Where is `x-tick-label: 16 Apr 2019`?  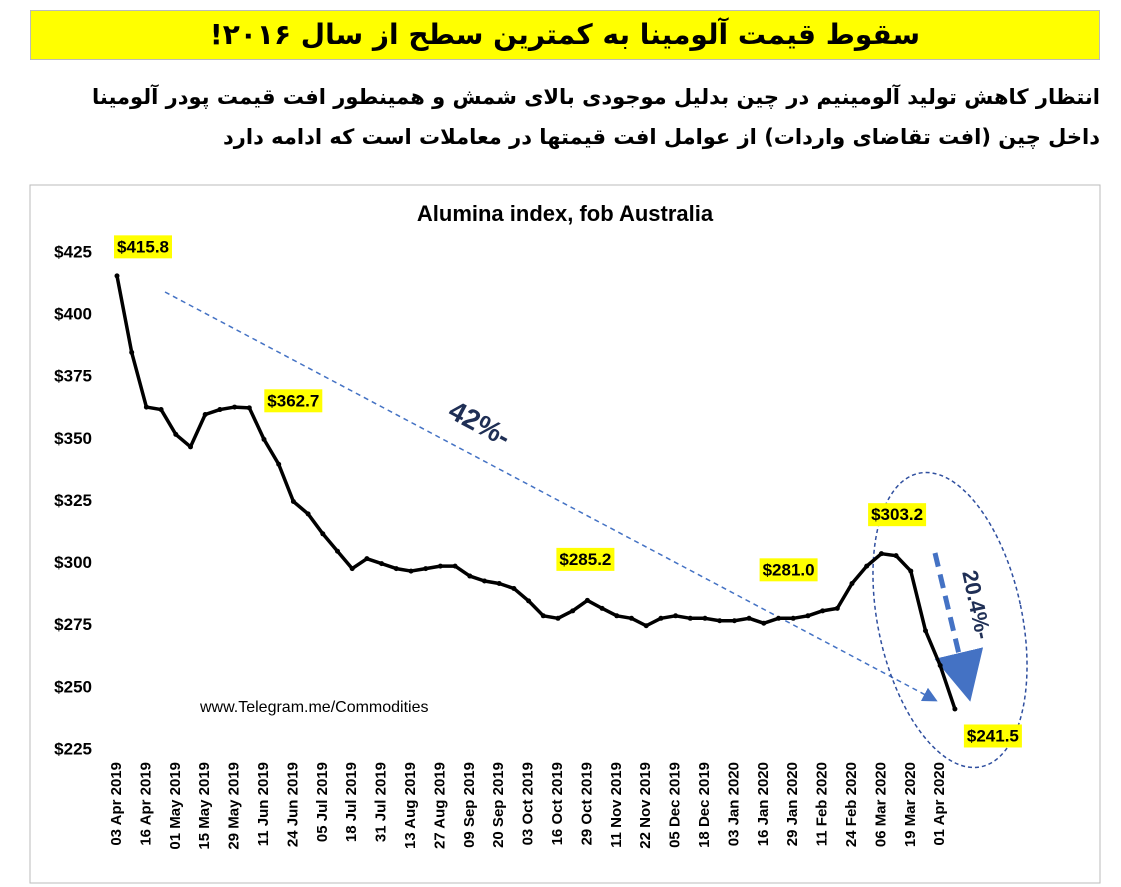
x-tick-label: 16 Apr 2019 is located at coordinates (145, 804).